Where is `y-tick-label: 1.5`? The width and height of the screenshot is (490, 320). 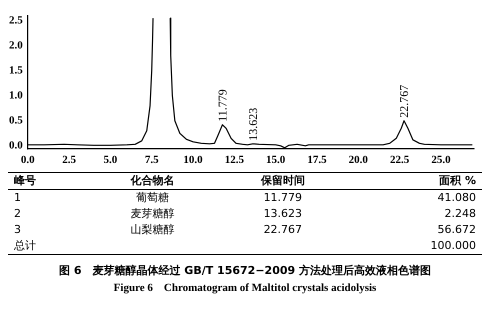 y-tick-label: 1.5 is located at coordinates (16, 70).